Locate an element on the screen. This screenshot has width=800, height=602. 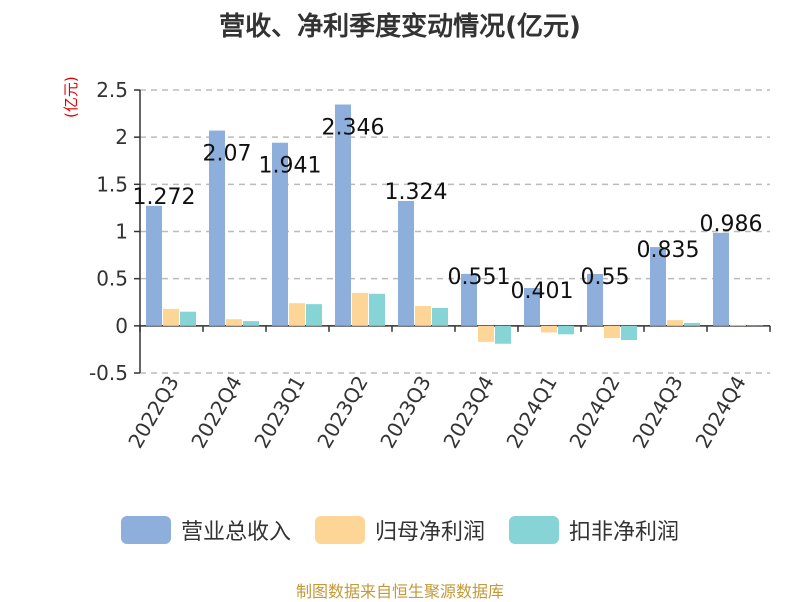
legend-item-deducted-profit: 扣非净利润 is located at coordinates (594, 530).